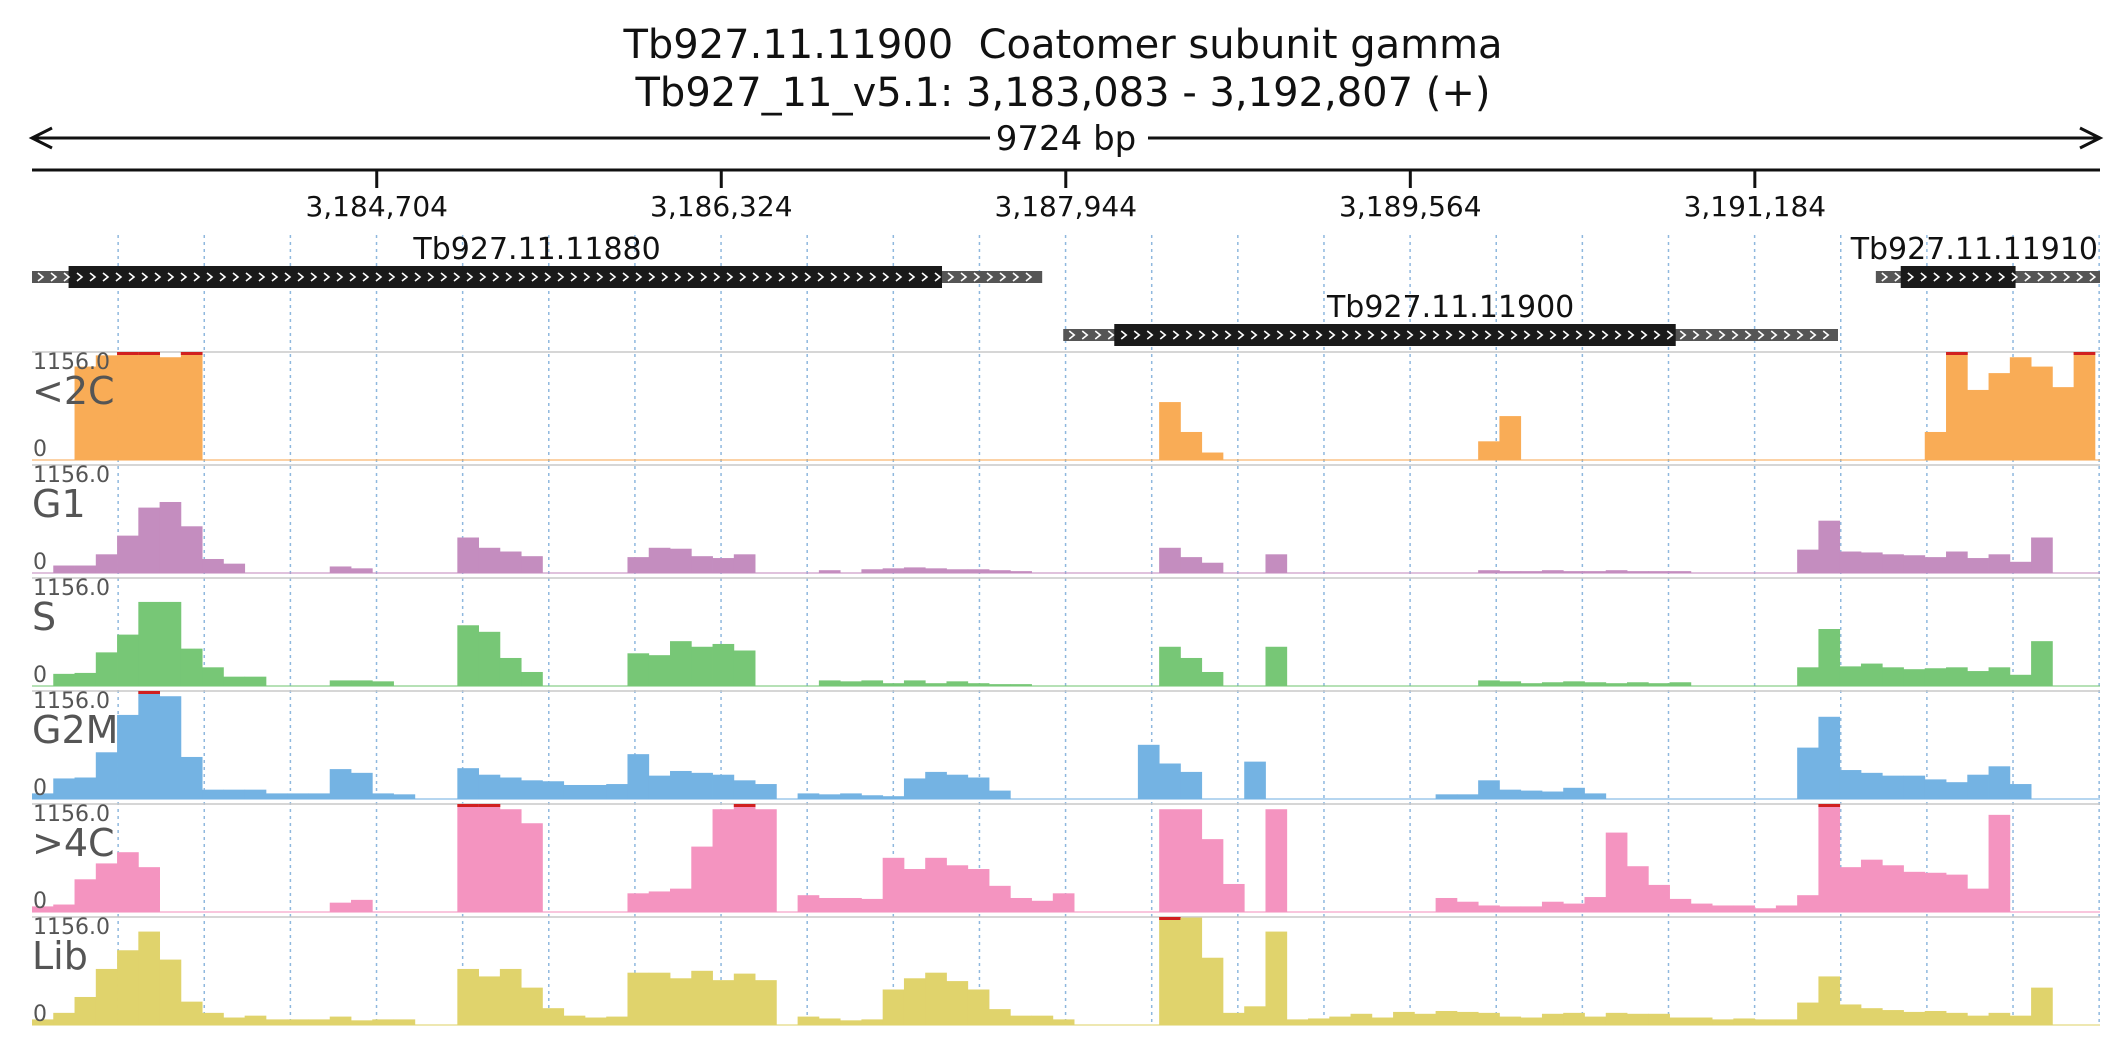 The width and height of the screenshot is (2126, 1058). Describe the element at coordinates (59, 504) in the screenshot. I see `track-name-label: G1` at that location.